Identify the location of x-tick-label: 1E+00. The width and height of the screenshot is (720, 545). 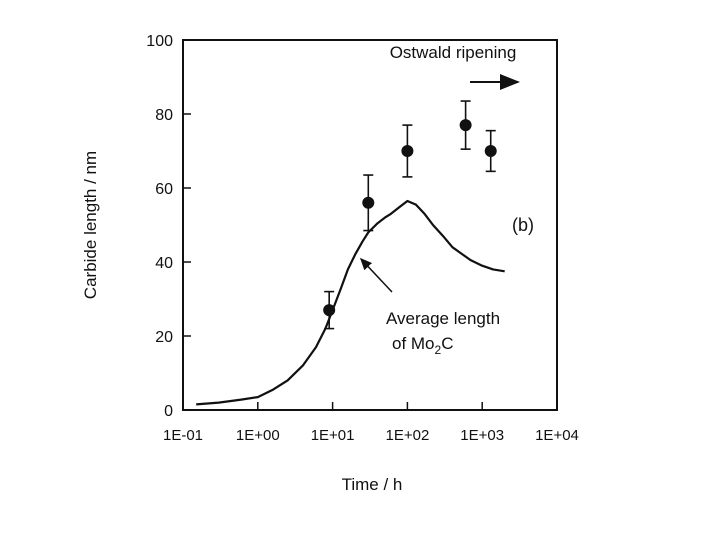
(258, 435).